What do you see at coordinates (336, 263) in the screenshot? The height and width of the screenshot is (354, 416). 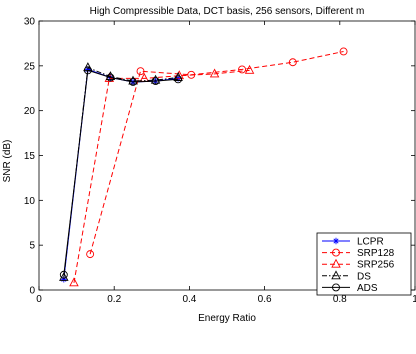 I see `legend-marker-srp256` at bounding box center [336, 263].